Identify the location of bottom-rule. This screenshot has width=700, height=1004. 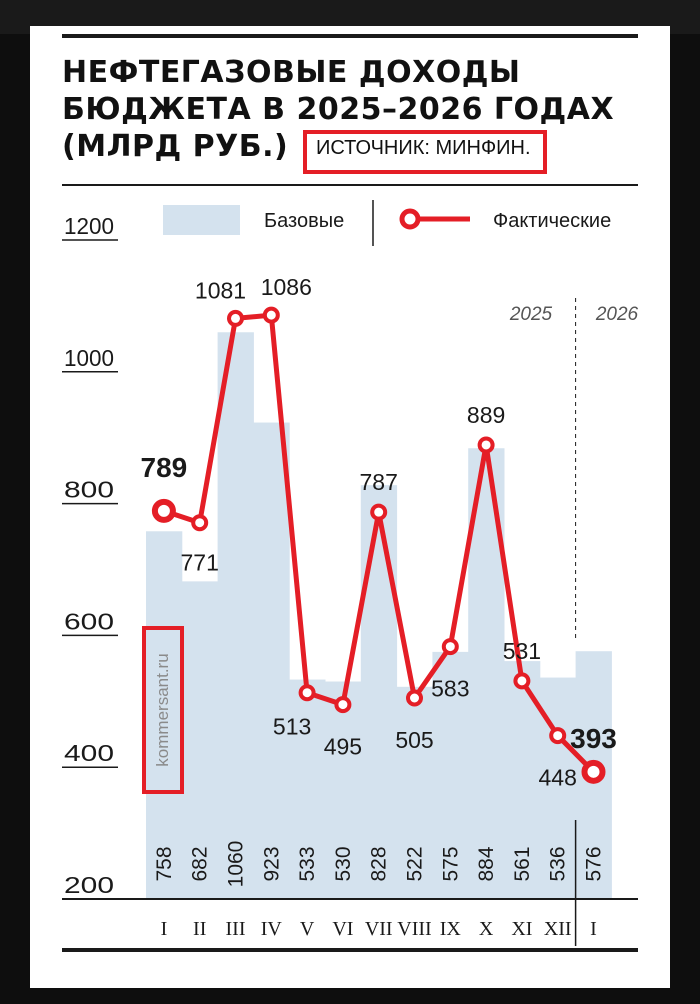
(350, 950).